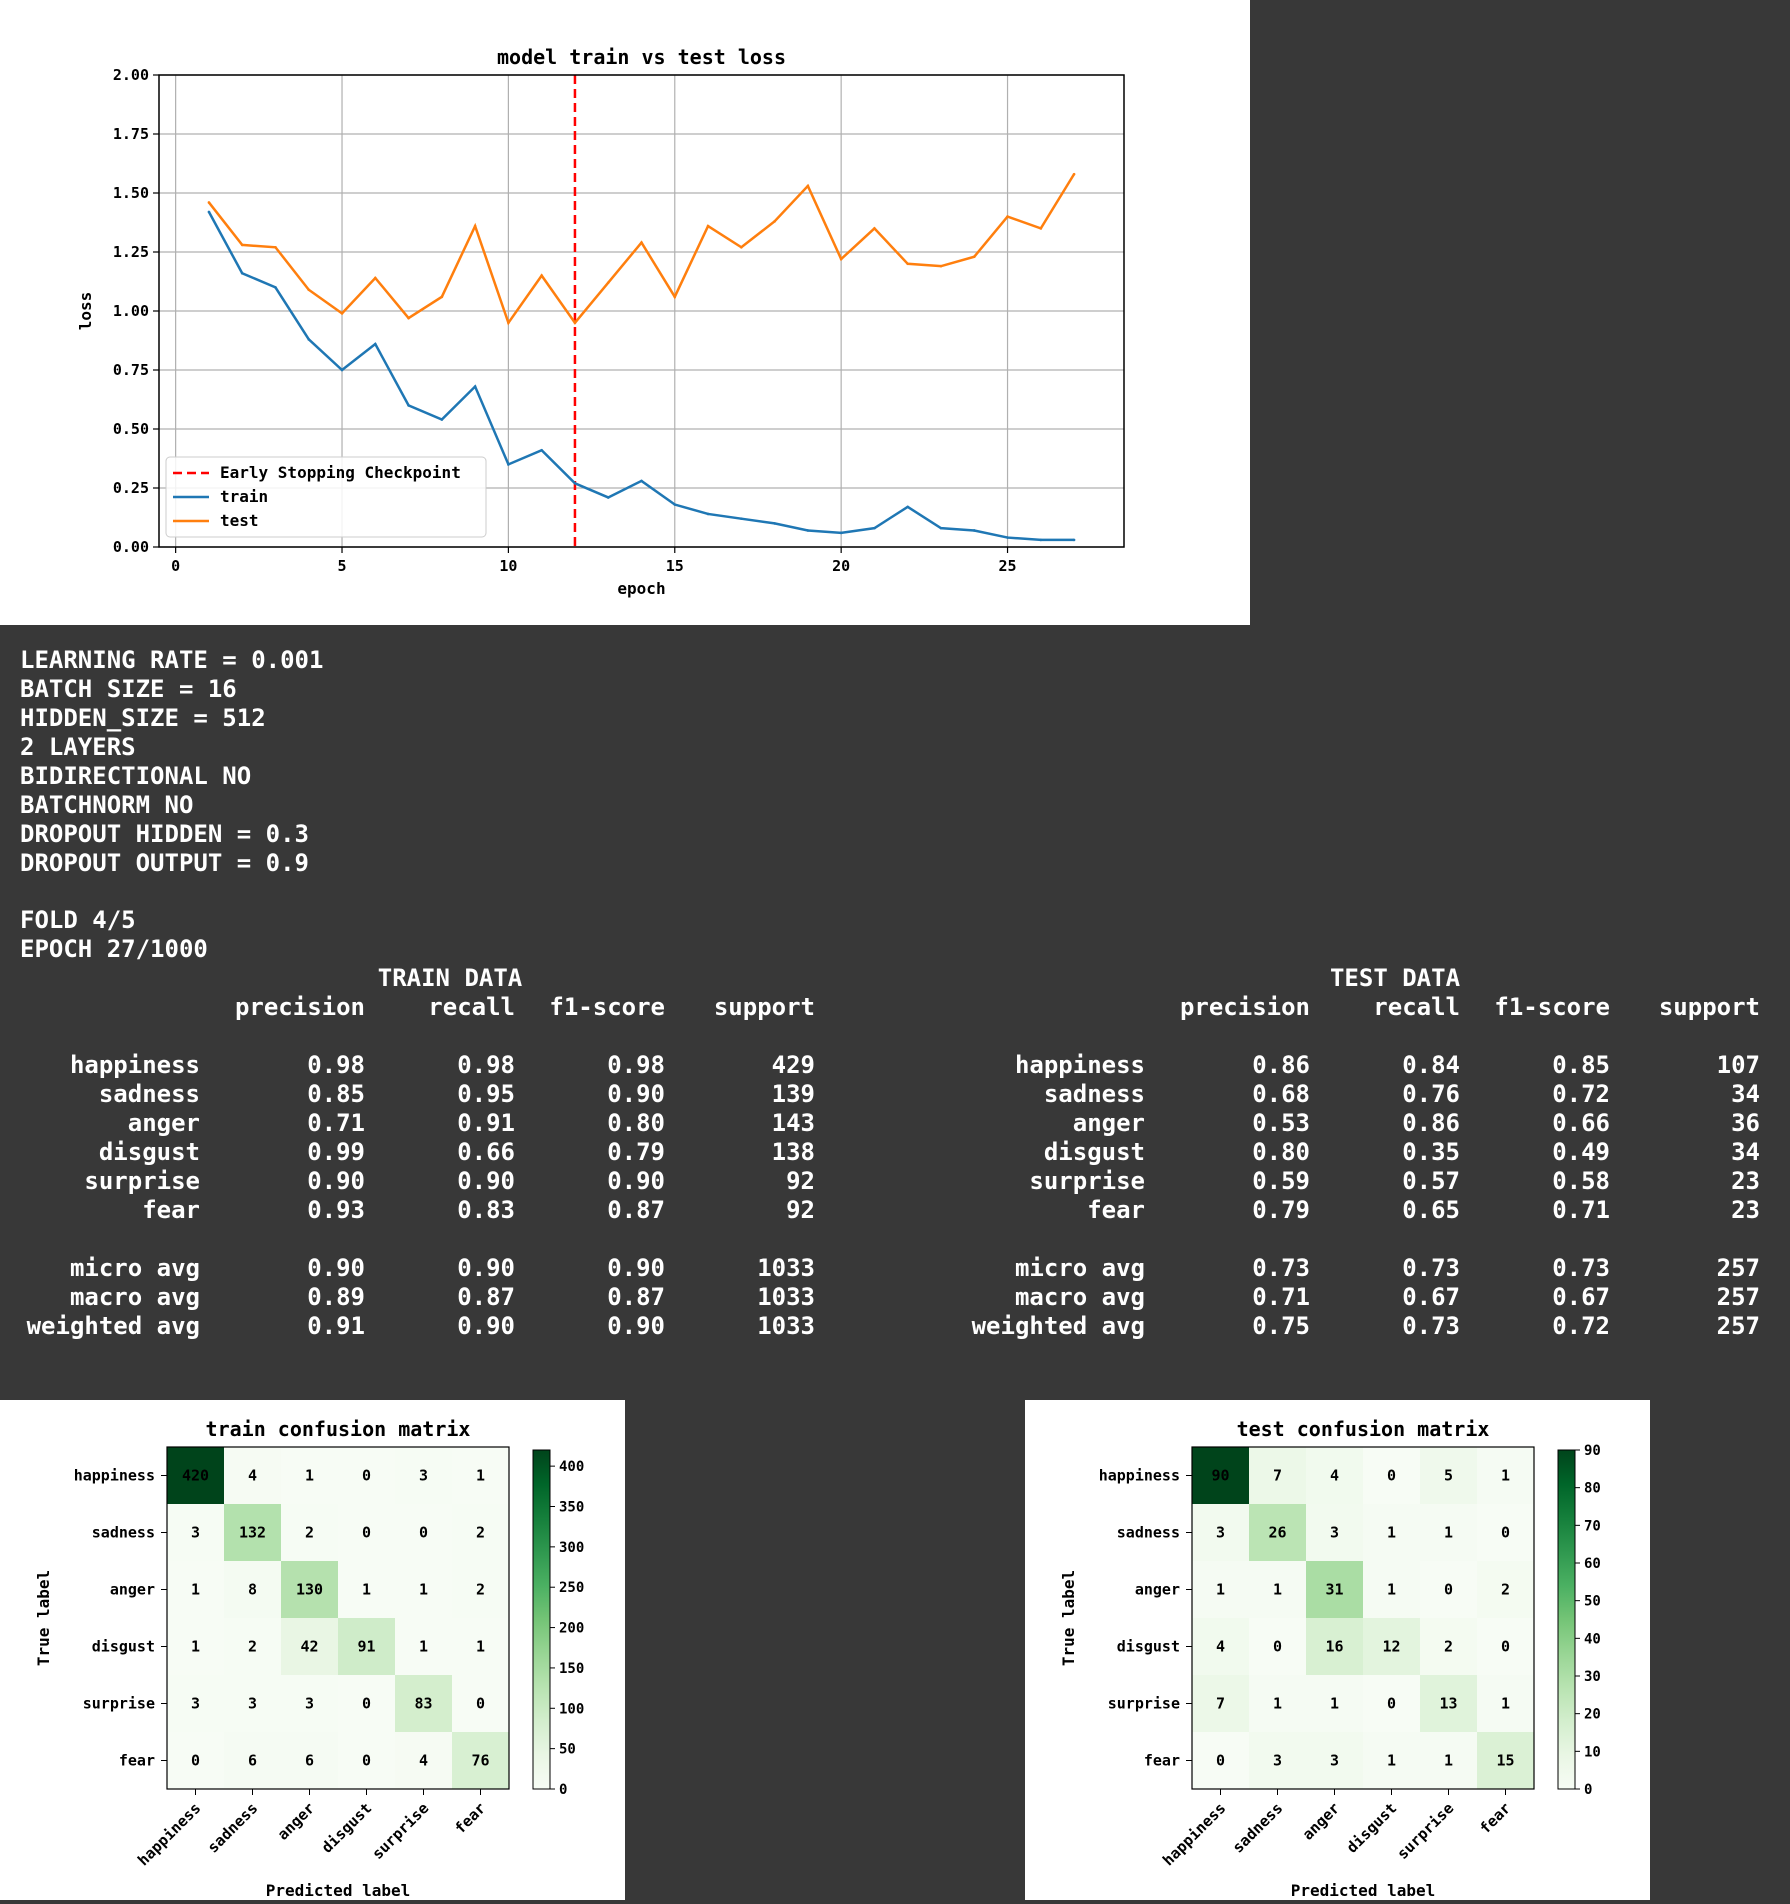  I want to click on matrix-cell-value: 12, so click(1391, 1647).